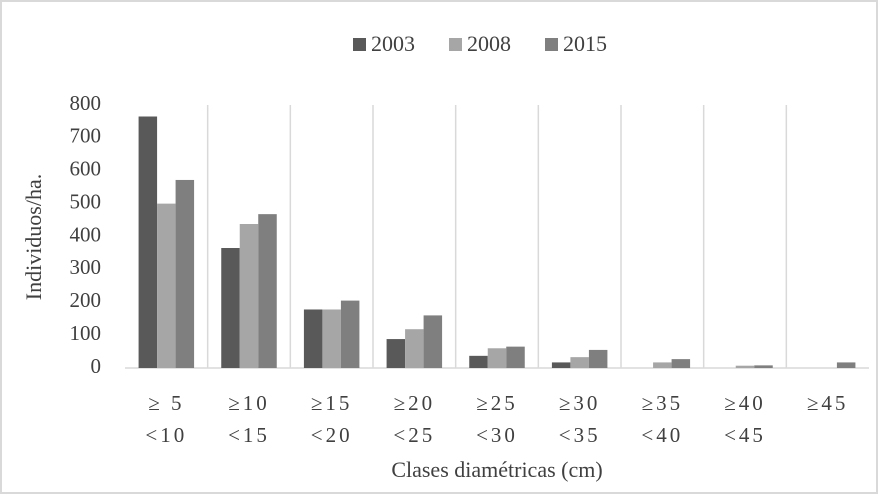 This screenshot has width=880, height=496. I want to click on y-tick-label: 800, so click(86, 103).